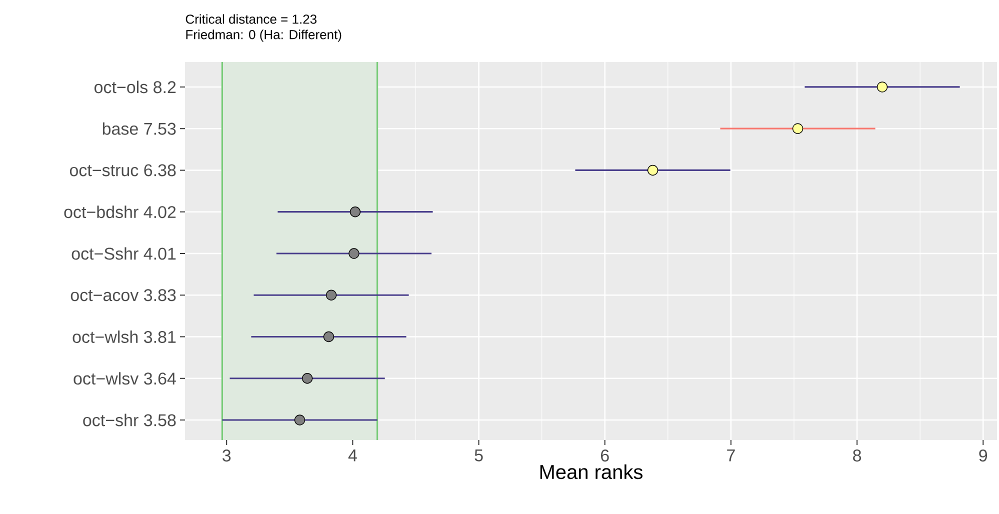 Image resolution: width=999 pixels, height=514 pixels. Describe the element at coordinates (124, 336) in the screenshot. I see `y-tick-label: oct−wlsh 3.81` at that location.